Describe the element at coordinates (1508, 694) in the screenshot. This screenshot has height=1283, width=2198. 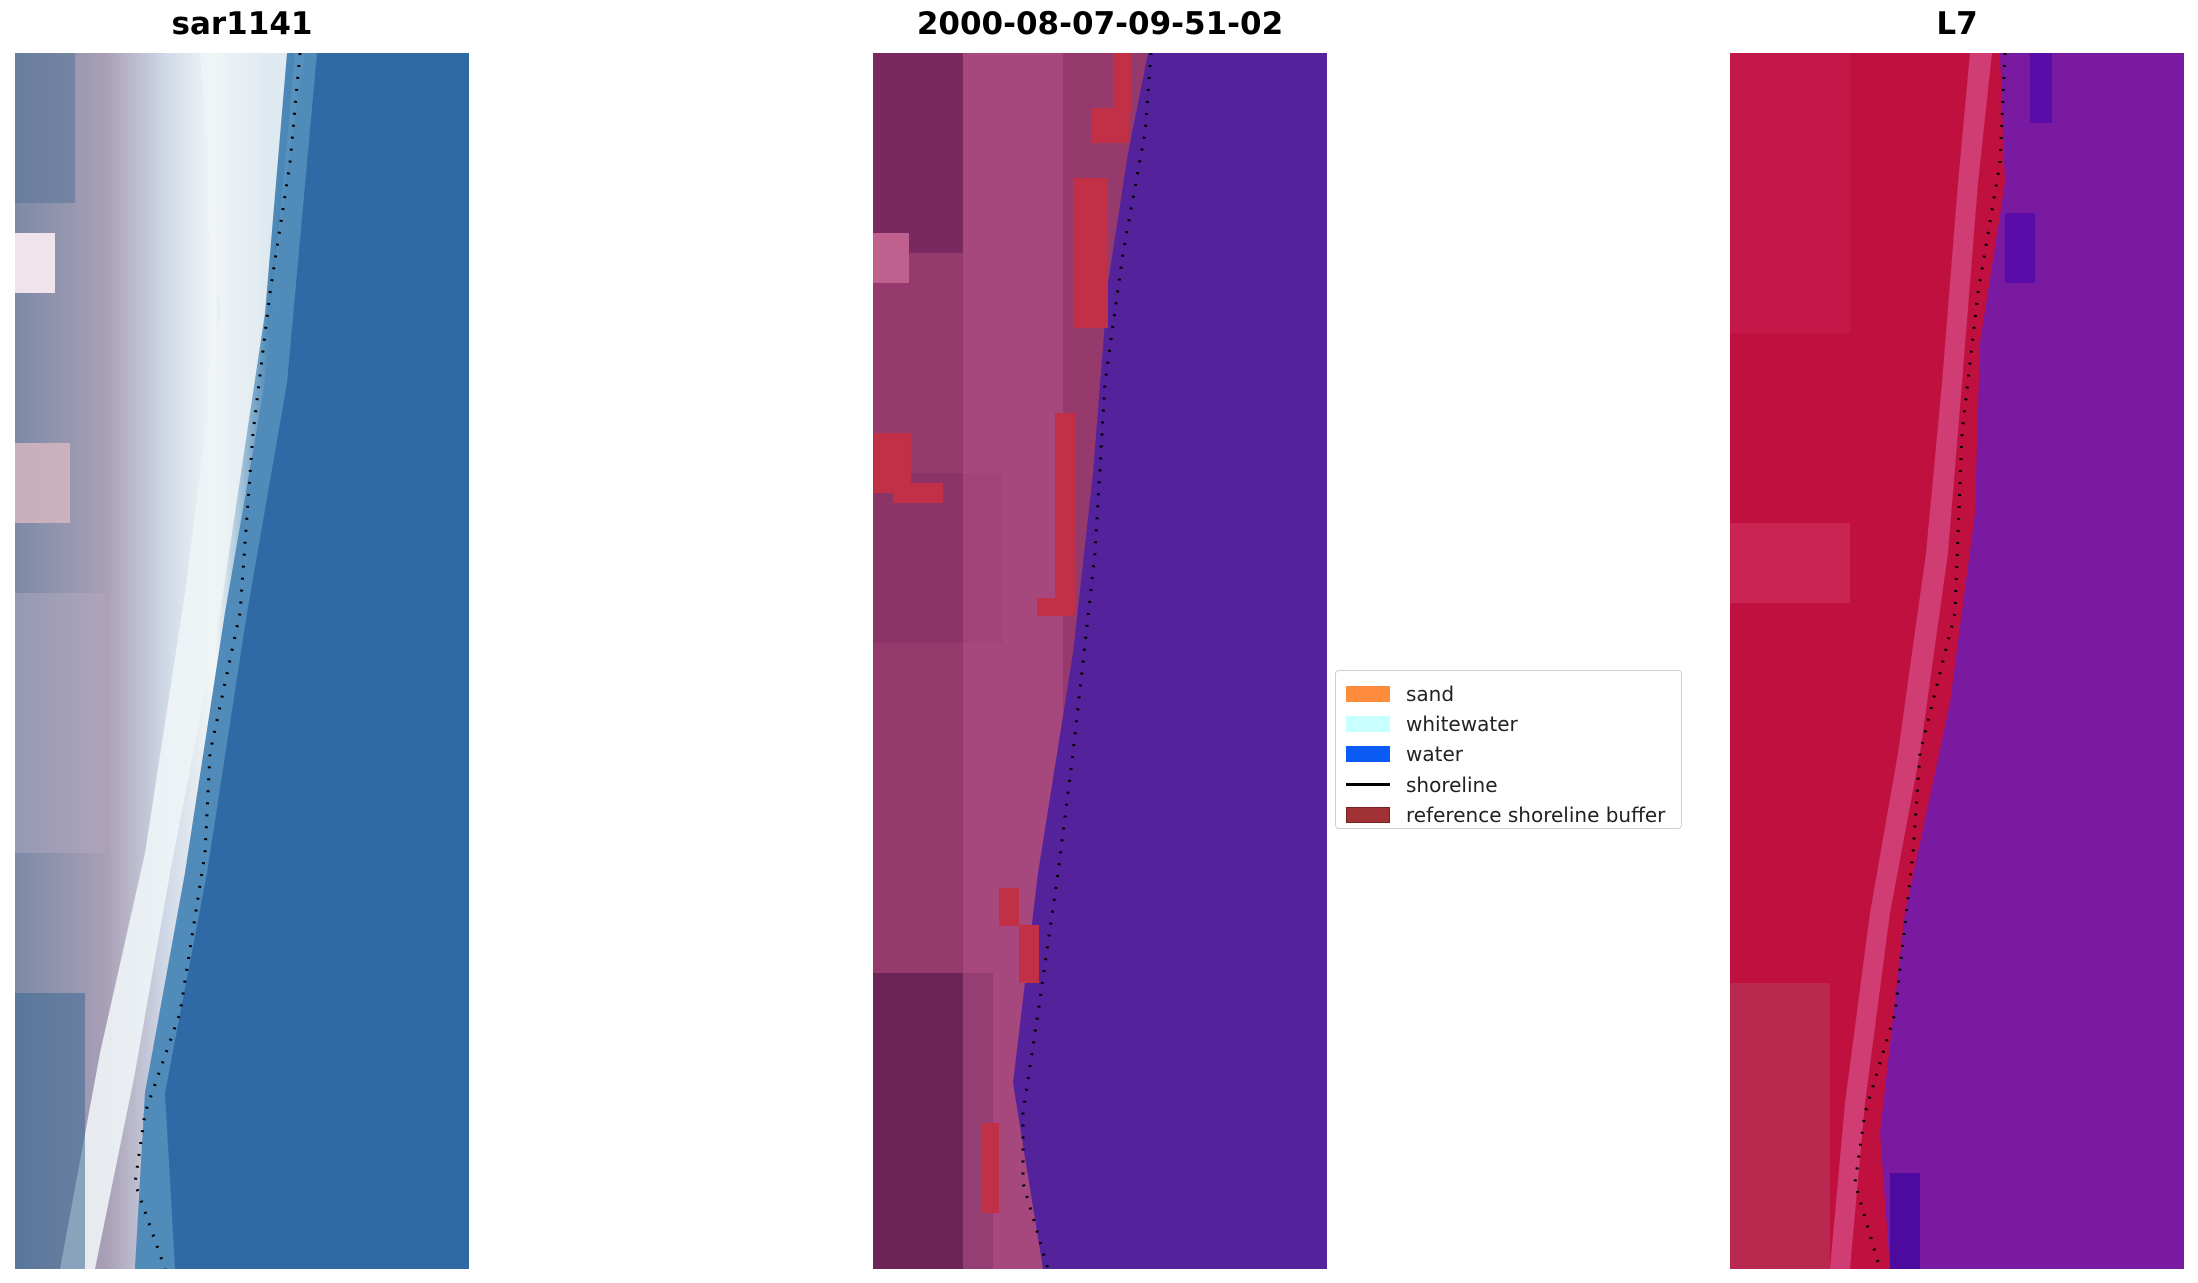
I see `legend-item-sand: sand` at that location.